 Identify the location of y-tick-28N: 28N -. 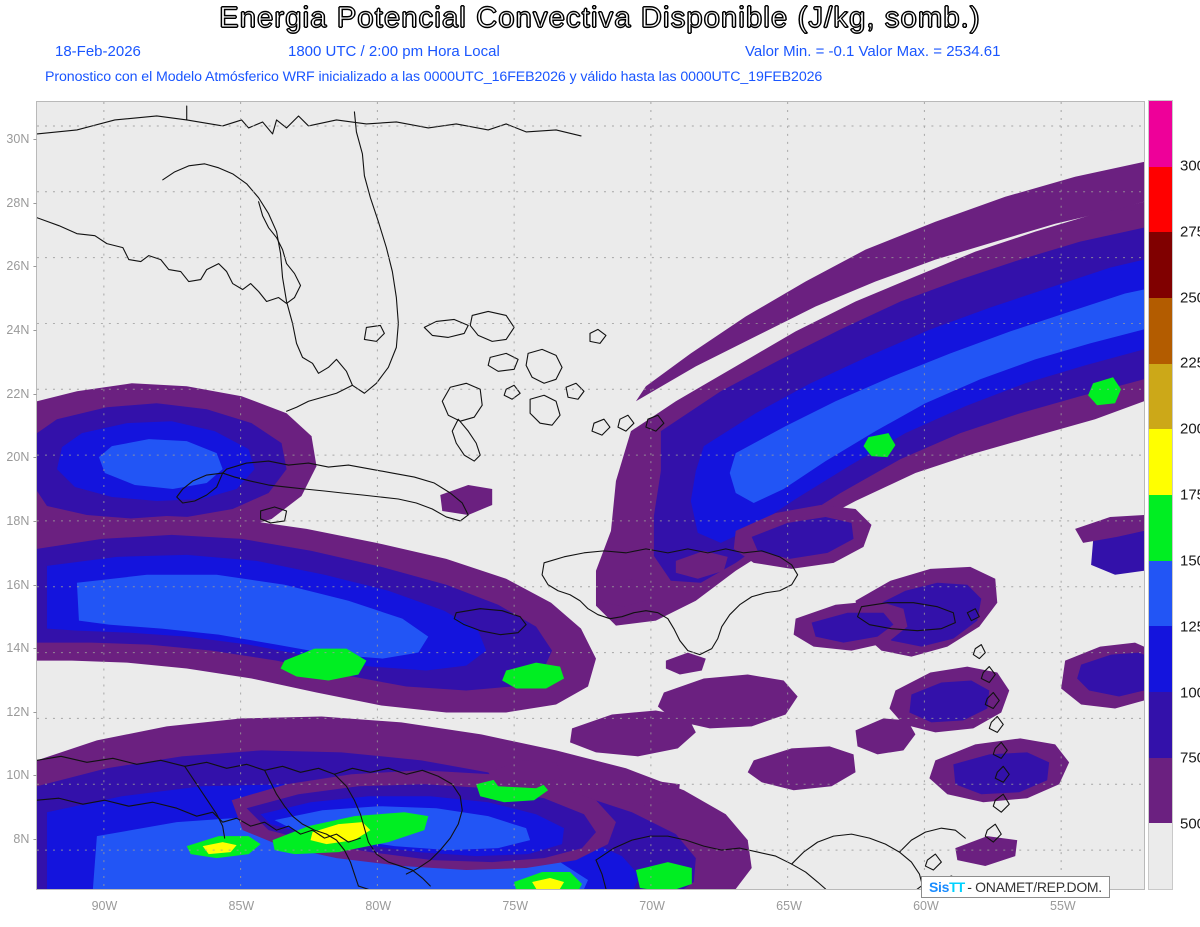
(21, 202).